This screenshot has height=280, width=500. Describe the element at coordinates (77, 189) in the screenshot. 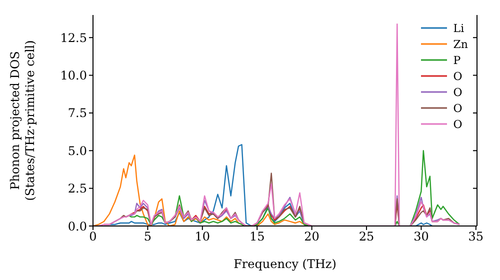

I see `y-tick-label: 2.5` at that location.